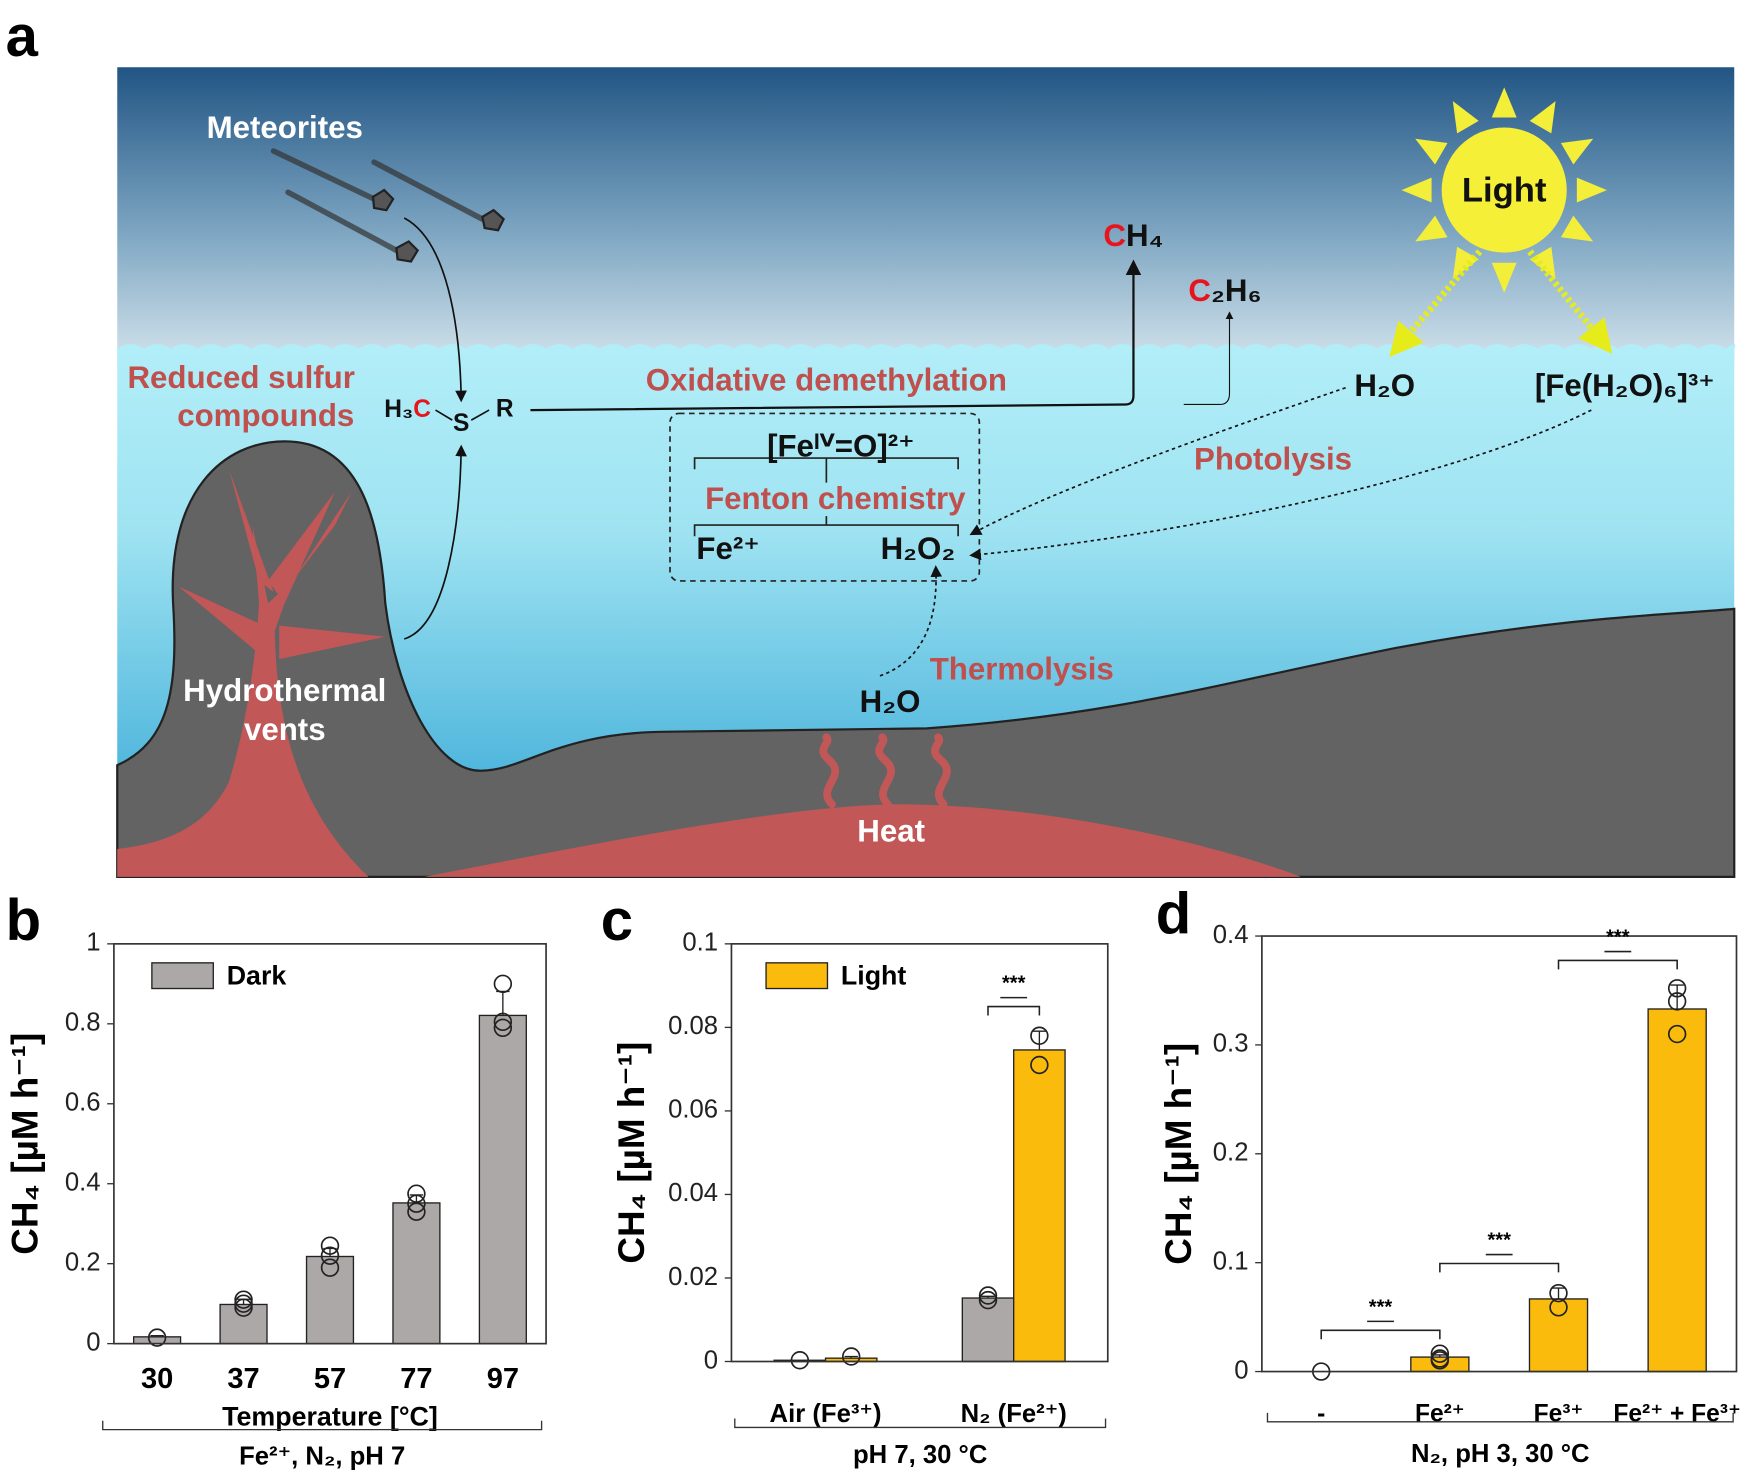  What do you see at coordinates (891, 831) in the screenshot?
I see `label: Heat` at bounding box center [891, 831].